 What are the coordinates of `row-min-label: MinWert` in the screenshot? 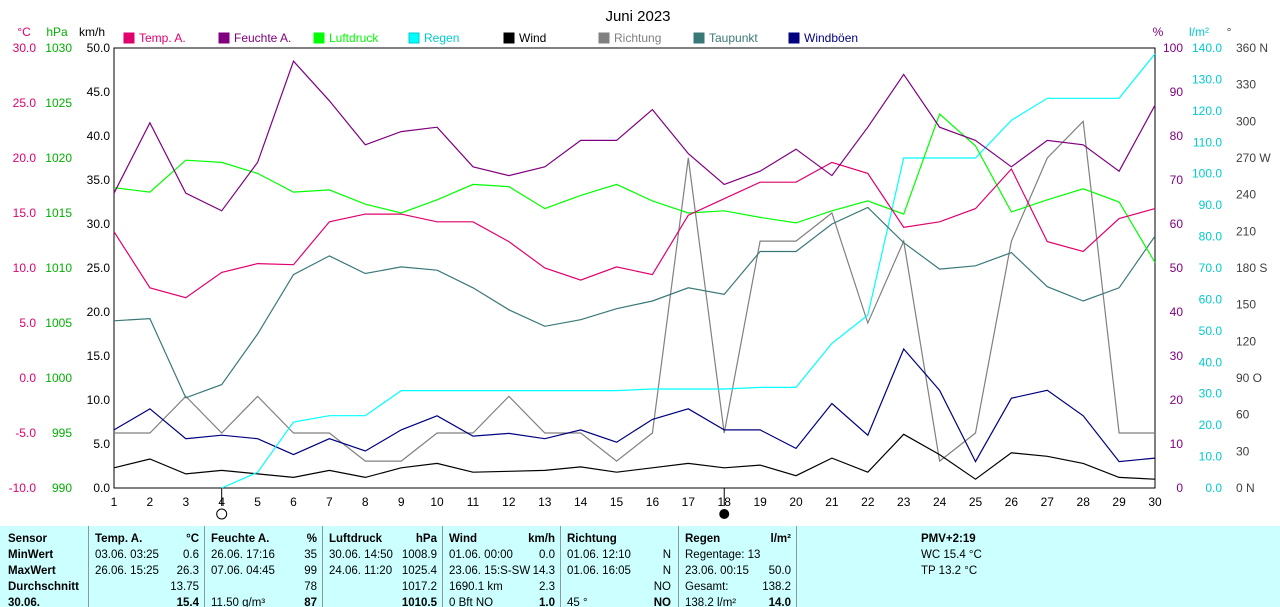 It's located at (31, 555).